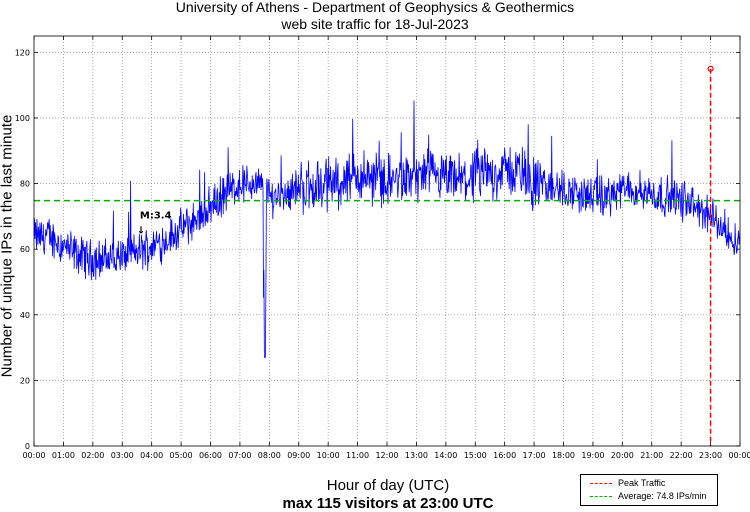 The image size is (750, 512). I want to click on x-tick-label: 06:00, so click(210, 455).